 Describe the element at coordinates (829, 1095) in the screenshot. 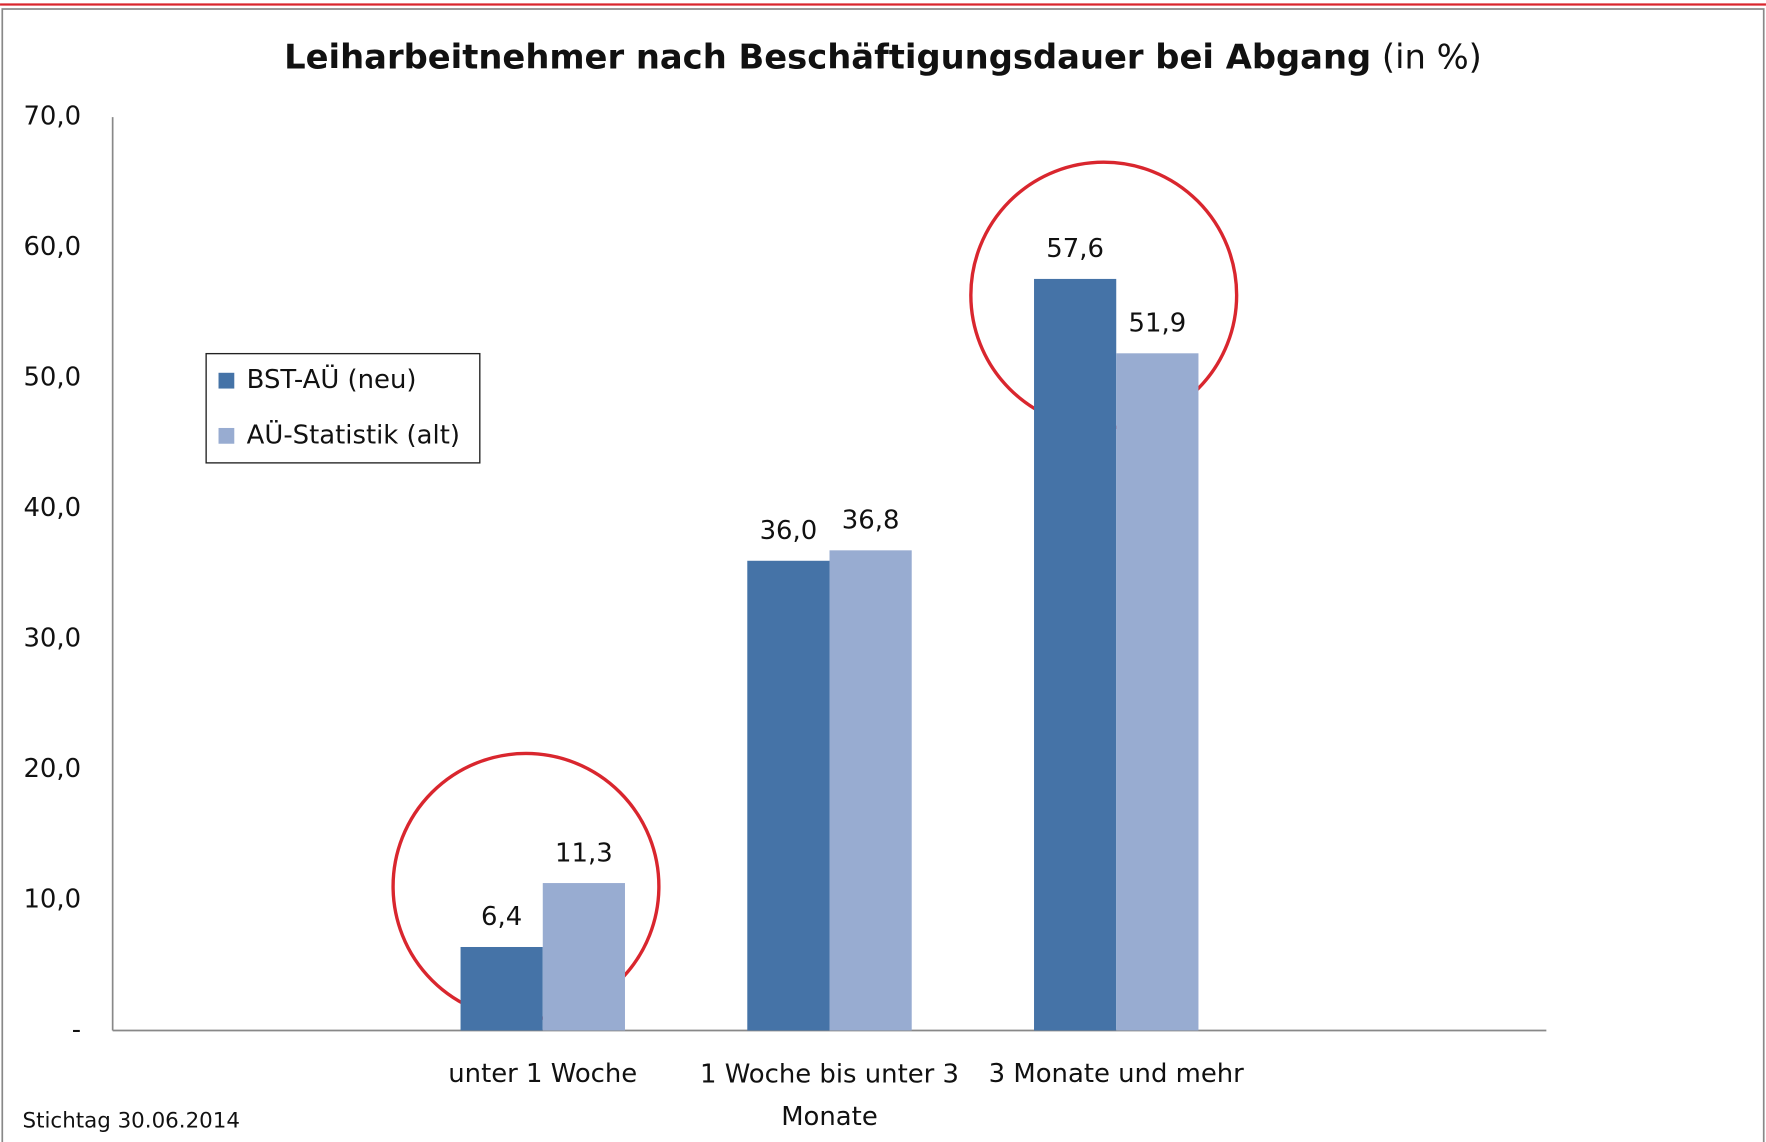

I see `x-tick-label: 1 Woche bis unter 3 Monate` at that location.